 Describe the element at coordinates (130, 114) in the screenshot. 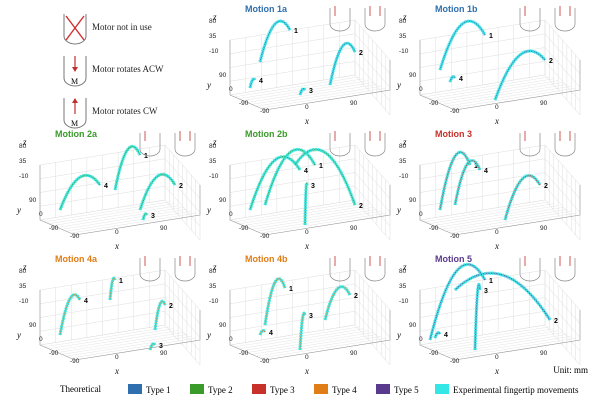

I see `legend-row-cw: M Motor rotates CW` at that location.